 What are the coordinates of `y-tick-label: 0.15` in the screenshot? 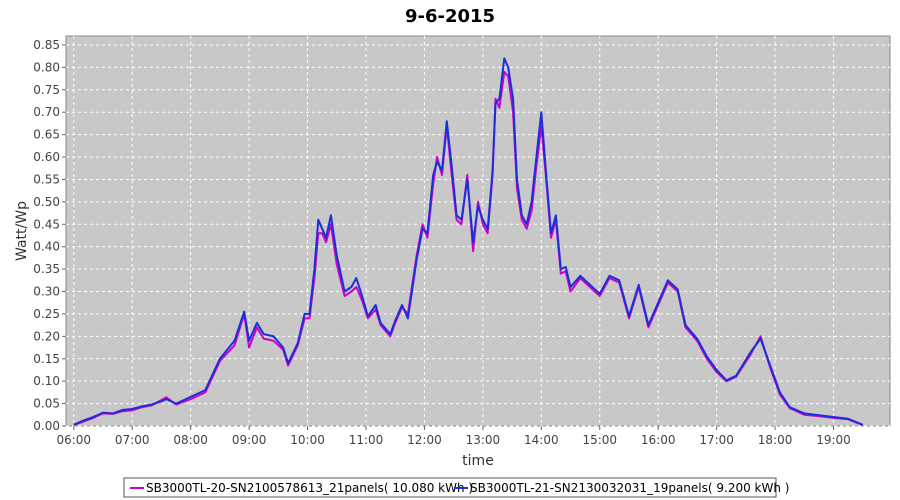 It's located at (46, 359).